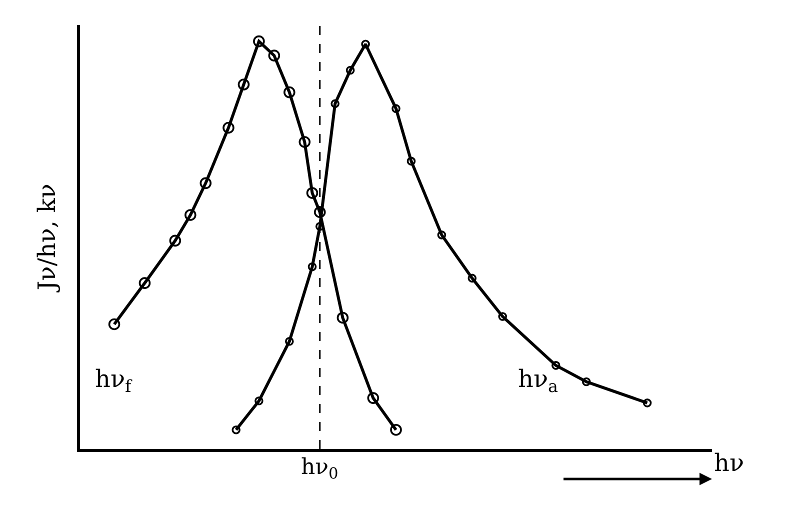  Describe the element at coordinates (729, 463) in the screenshot. I see `x-axis-title: hν` at that location.